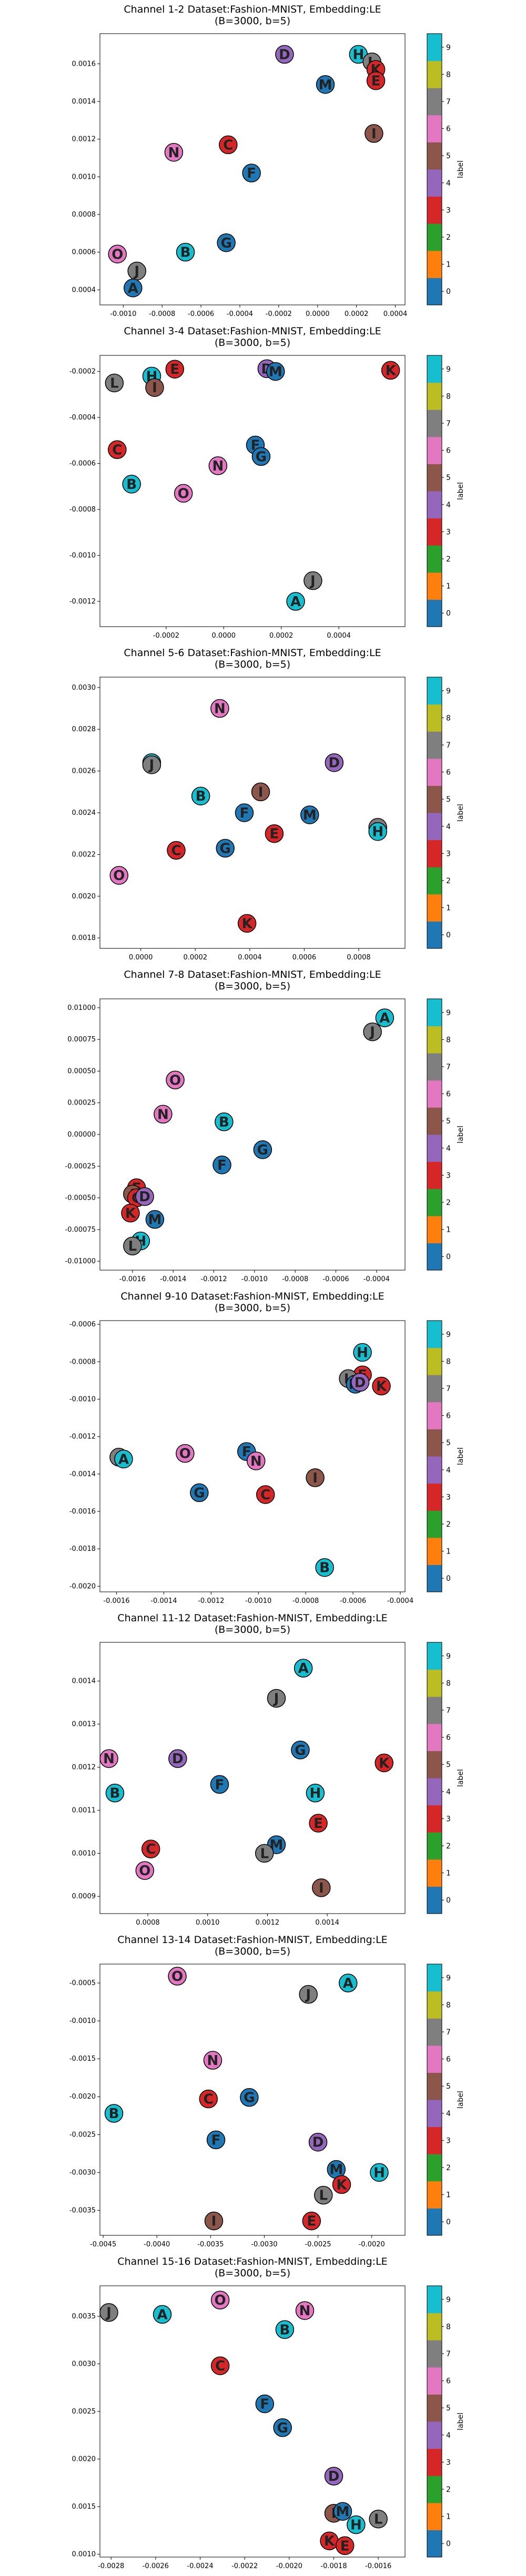 Image resolution: width=526 pixels, height=2576 pixels. I want to click on y-tick-label: -0.00050, so click(81, 1198).